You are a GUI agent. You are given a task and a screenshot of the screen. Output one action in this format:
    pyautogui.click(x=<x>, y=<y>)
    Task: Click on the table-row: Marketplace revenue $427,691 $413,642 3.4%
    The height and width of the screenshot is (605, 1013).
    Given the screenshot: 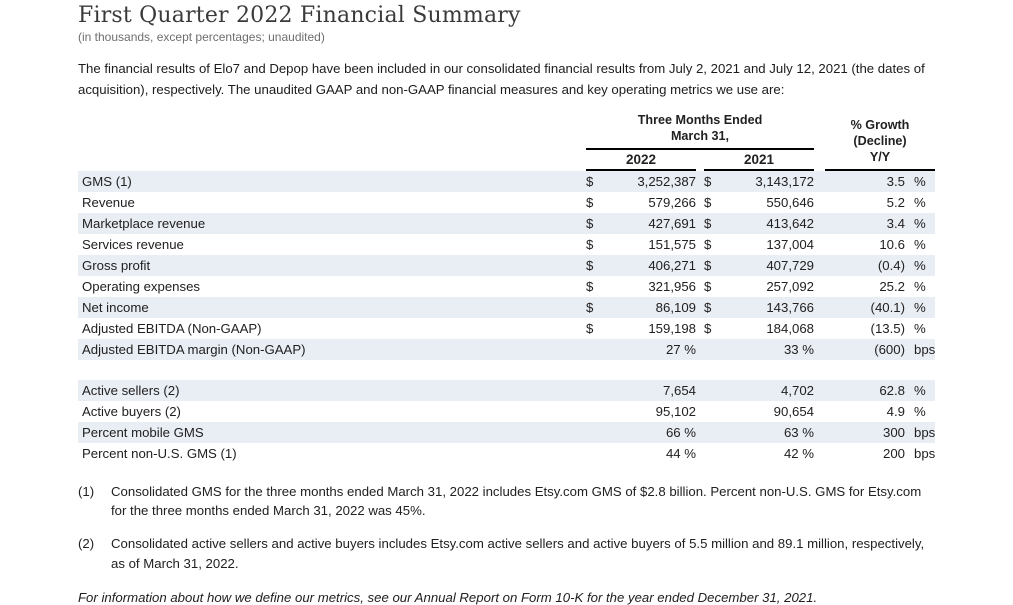 What is the action you would take?
    pyautogui.click(x=506, y=223)
    